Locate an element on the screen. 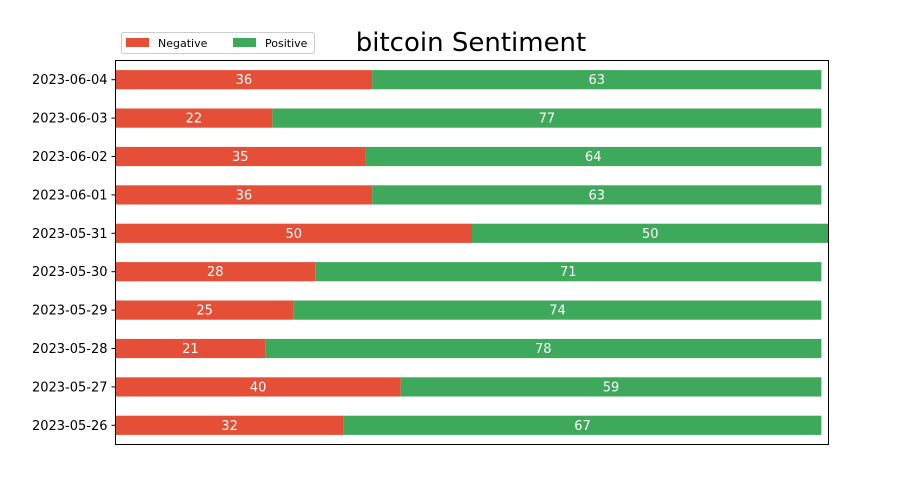 This screenshot has height=500, width=919. bar-label-negative-2023-05-31: 50 is located at coordinates (293, 234).